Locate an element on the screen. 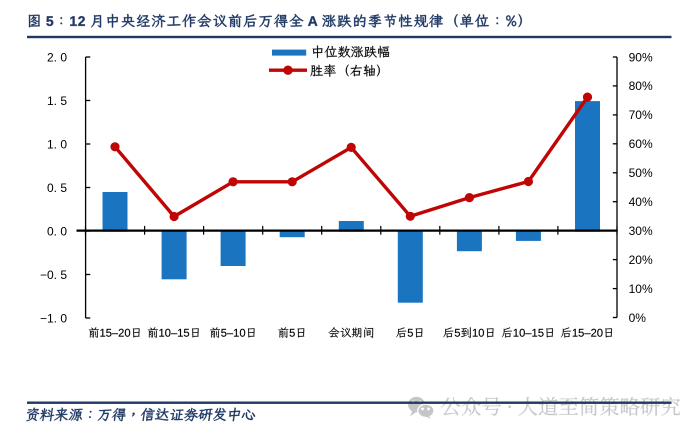 Image resolution: width=699 pixels, height=440 pixels. svg-text: 0% is located at coordinates (638, 318).